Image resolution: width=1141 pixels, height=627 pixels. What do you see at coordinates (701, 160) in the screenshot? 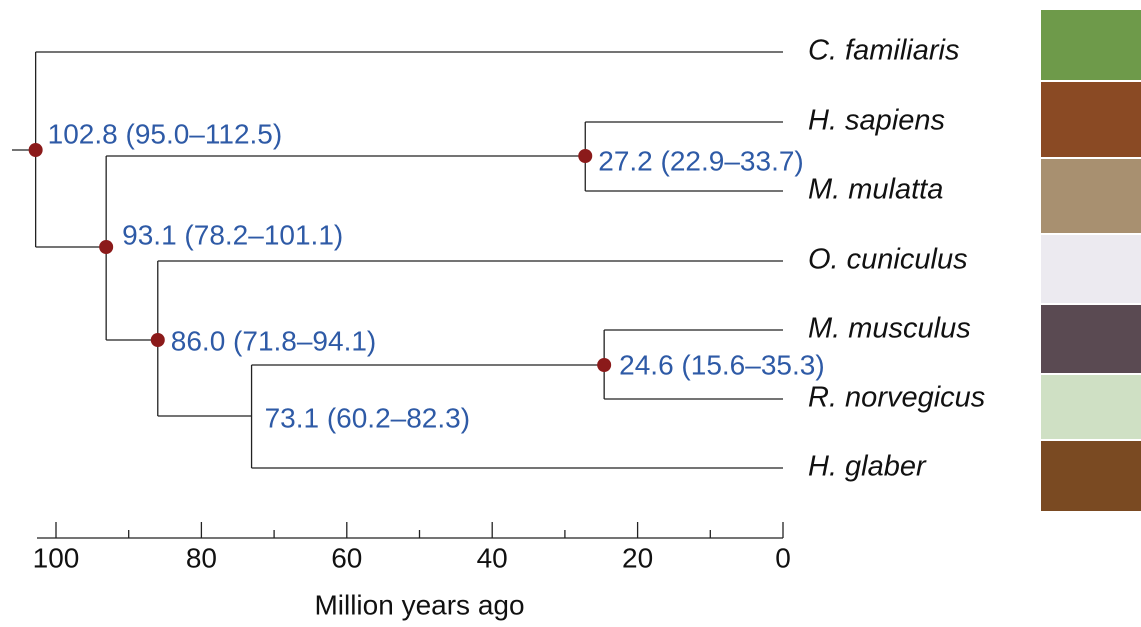
I see `node-label: 27.2 (22.9–33.7)` at bounding box center [701, 160].